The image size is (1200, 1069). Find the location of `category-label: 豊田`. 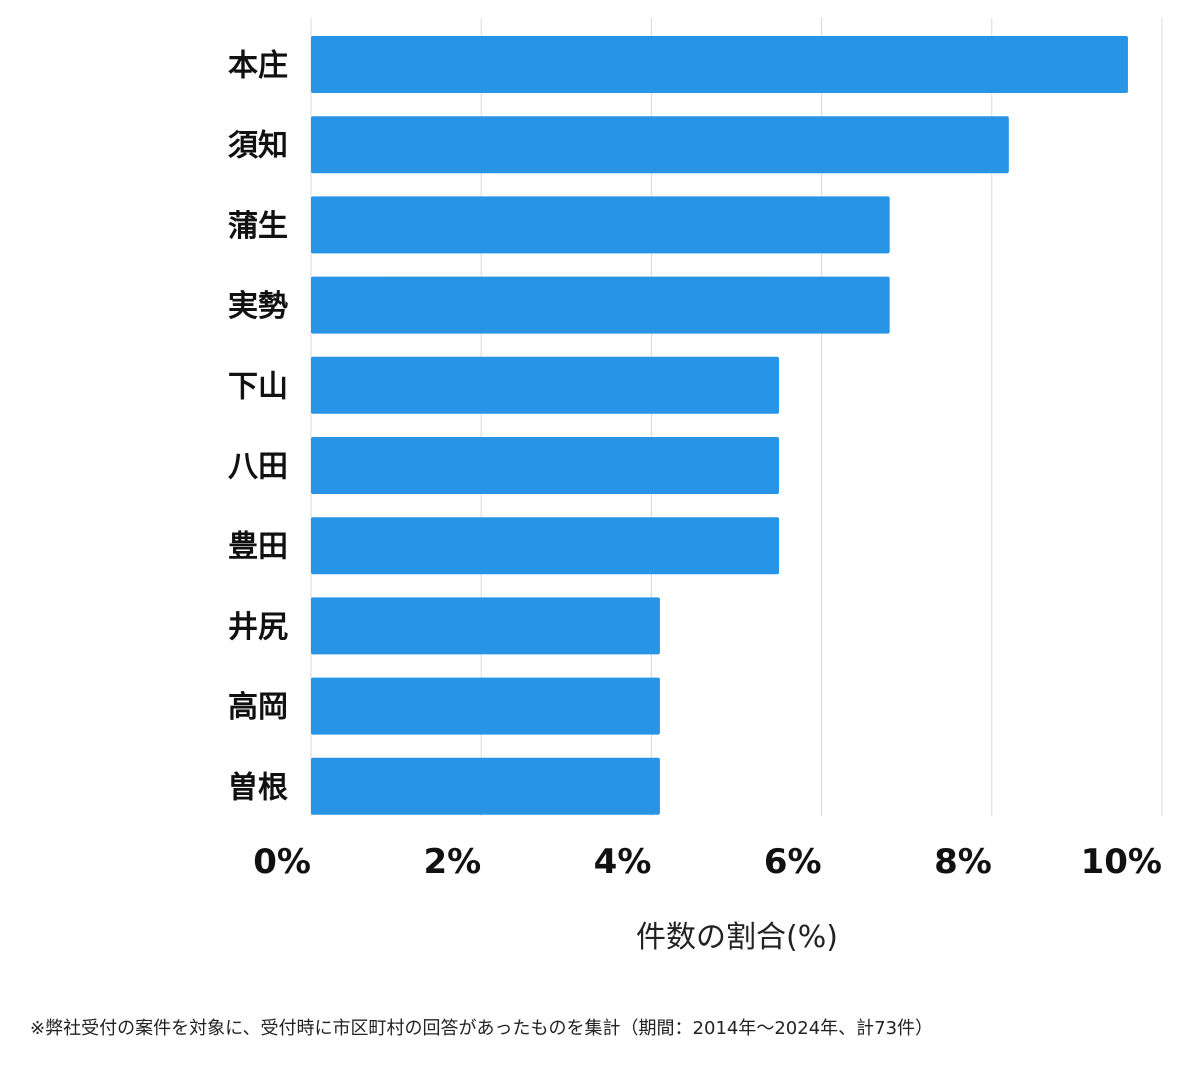

category-label: 豊田 is located at coordinates (258, 547).